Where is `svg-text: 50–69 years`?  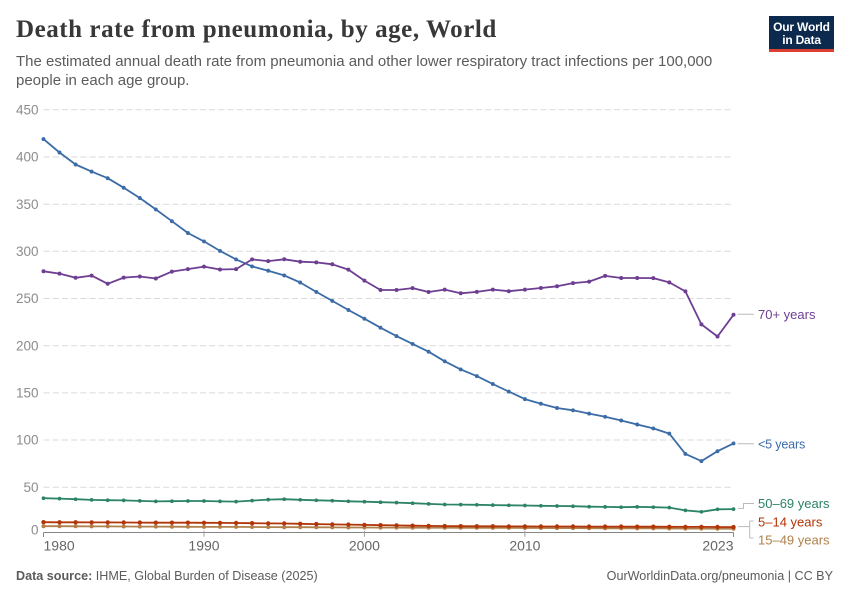
svg-text: 50–69 years is located at coordinates (794, 503).